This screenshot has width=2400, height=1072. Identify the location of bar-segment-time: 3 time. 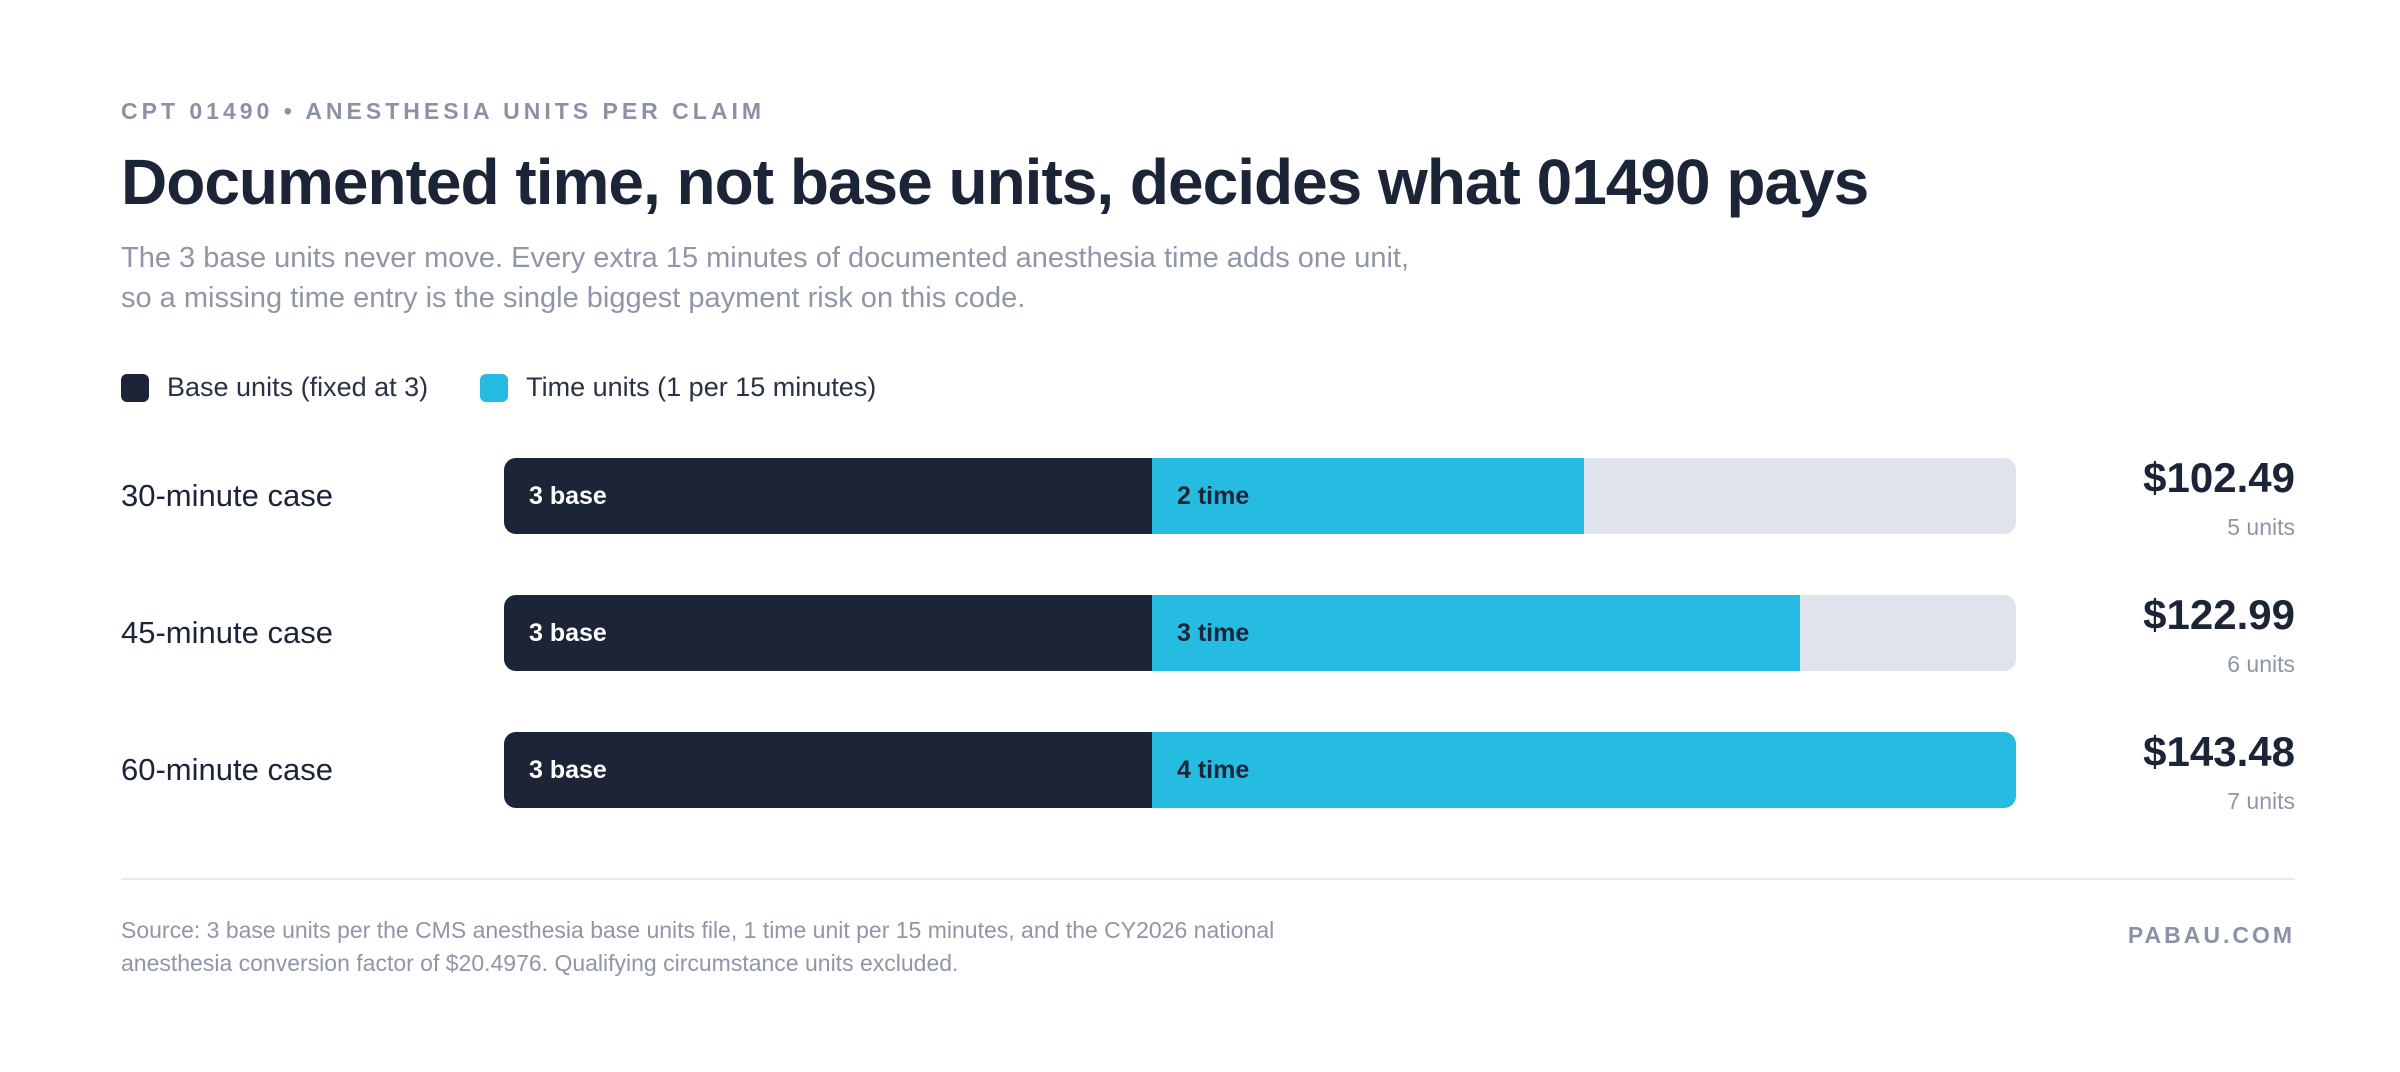
(1476, 633).